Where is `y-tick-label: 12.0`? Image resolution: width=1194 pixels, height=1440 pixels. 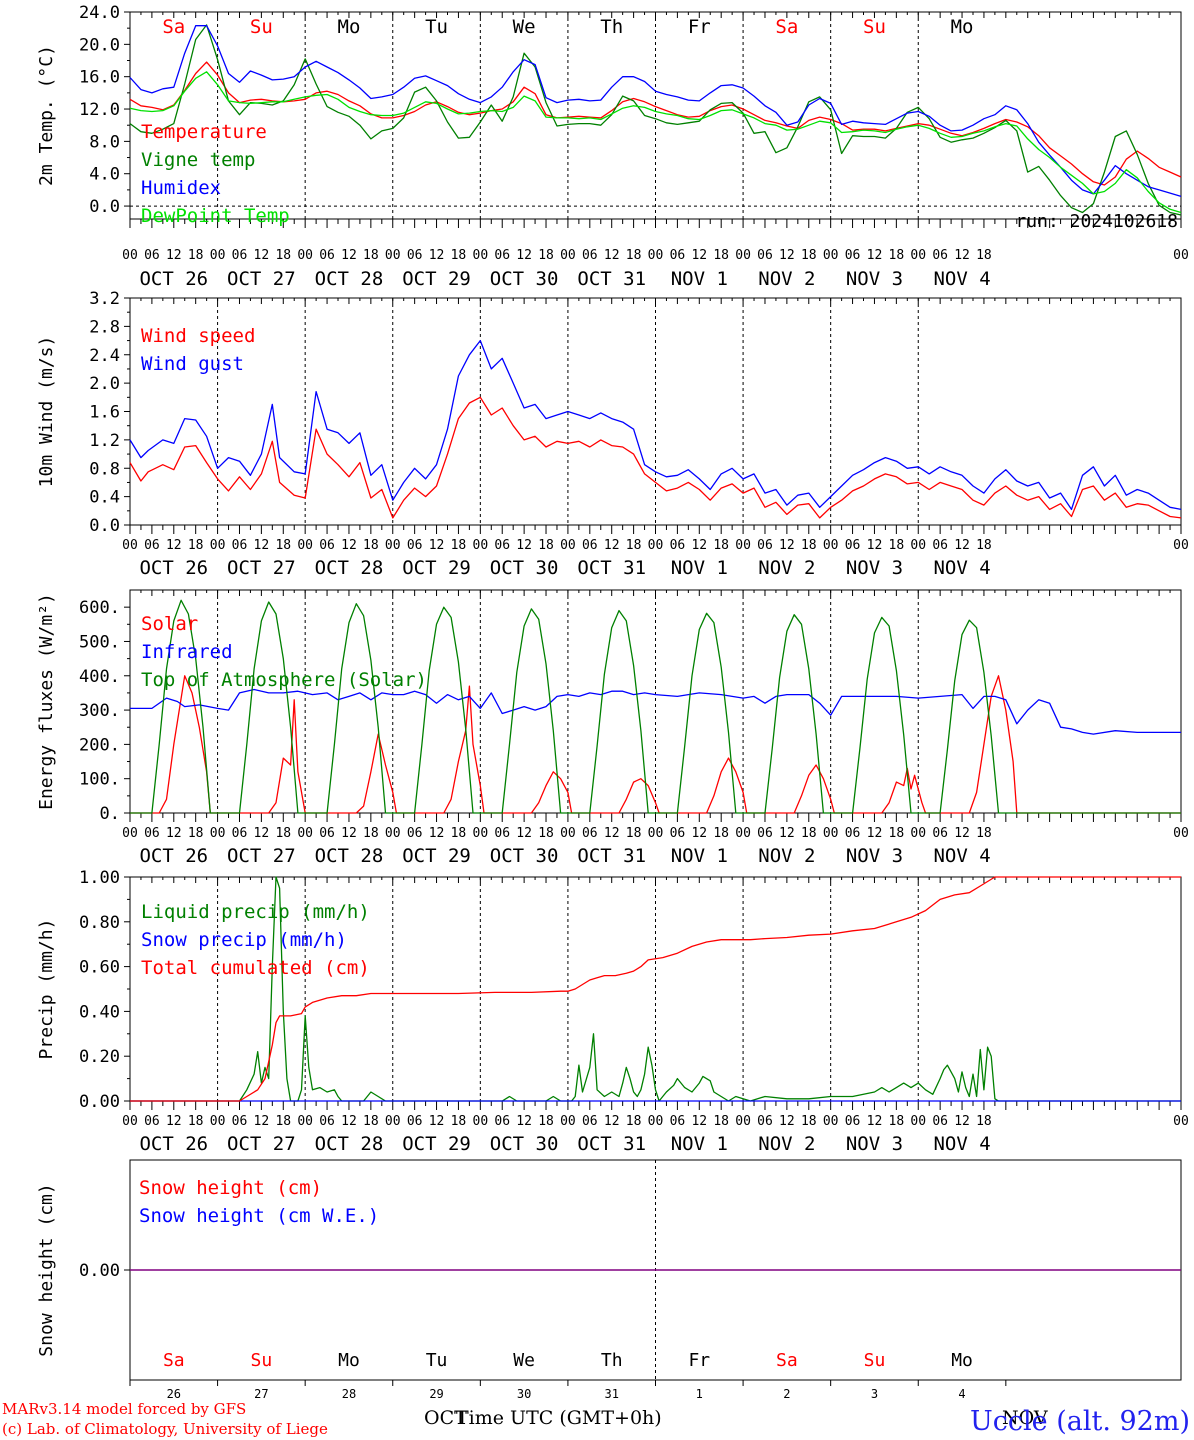 y-tick-label: 12.0 is located at coordinates (99, 110).